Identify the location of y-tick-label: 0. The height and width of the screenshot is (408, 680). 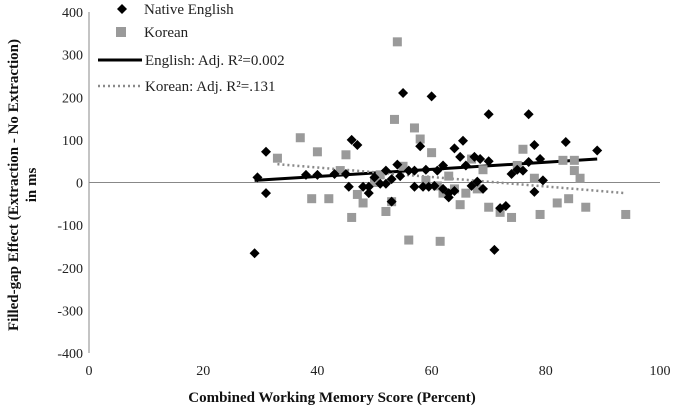
(79, 184).